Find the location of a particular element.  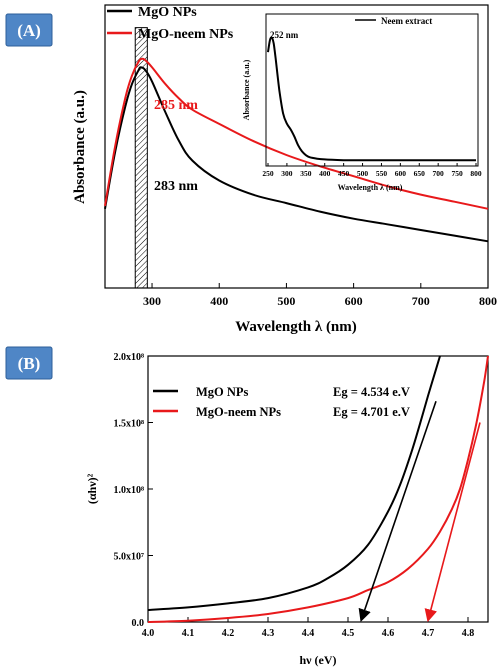

inset-x-tick-label: 450 is located at coordinates (344, 173).